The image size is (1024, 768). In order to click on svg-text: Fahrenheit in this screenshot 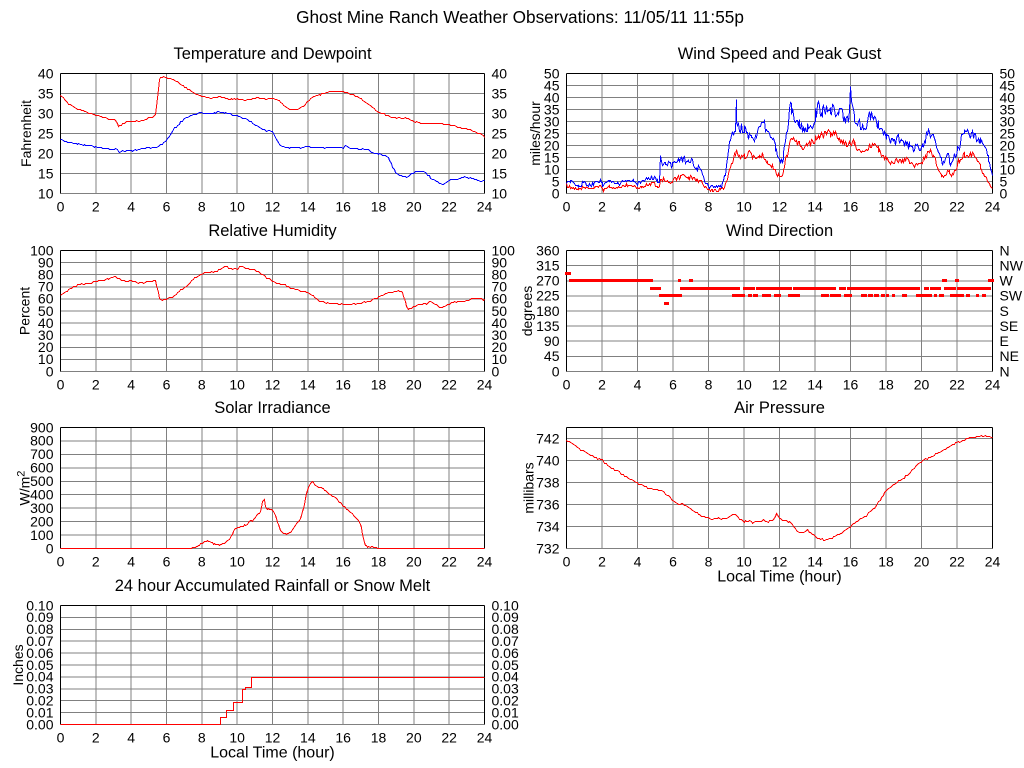, I will do `click(26, 133)`.